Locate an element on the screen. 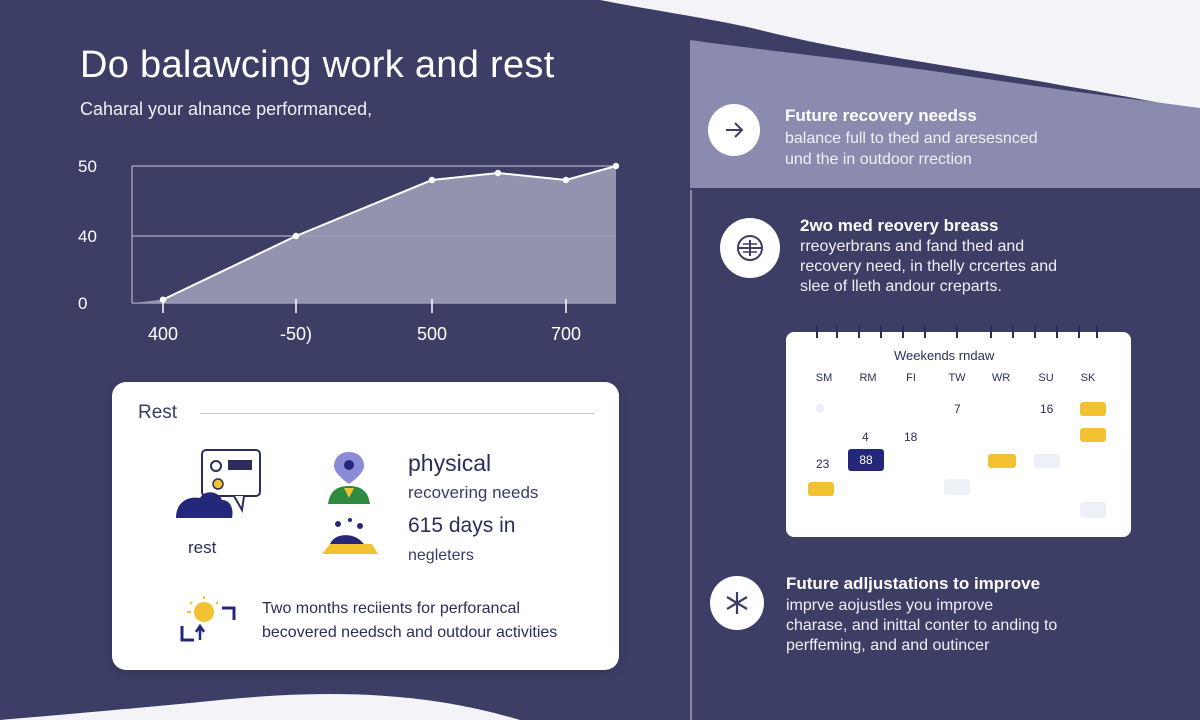 This screenshot has width=1200, height=720. physical-subtitle: recovering needs is located at coordinates (473, 492).